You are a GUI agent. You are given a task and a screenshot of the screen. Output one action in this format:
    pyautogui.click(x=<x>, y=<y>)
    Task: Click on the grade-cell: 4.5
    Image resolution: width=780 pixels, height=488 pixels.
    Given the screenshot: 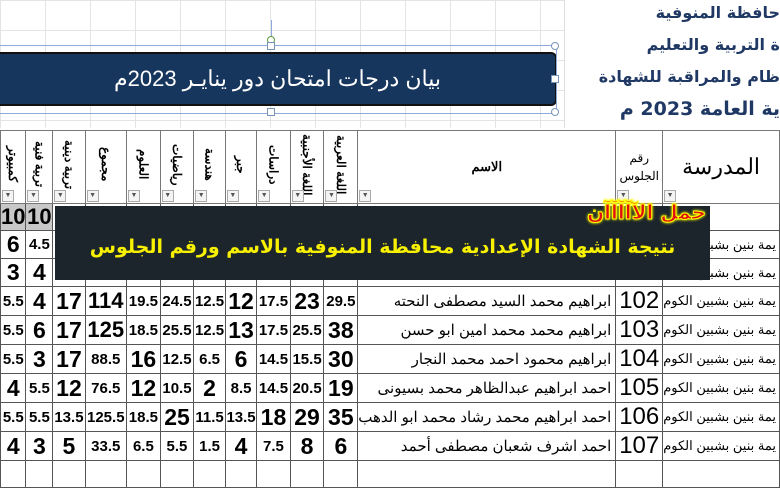 What is the action you would take?
    pyautogui.click(x=39, y=244)
    